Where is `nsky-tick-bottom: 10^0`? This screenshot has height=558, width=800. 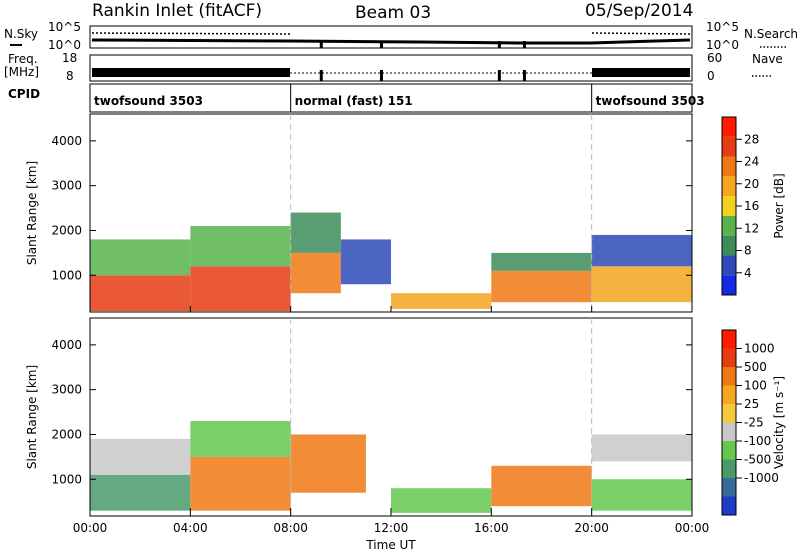
nsky-tick-bottom: 10^0 is located at coordinates (64, 45).